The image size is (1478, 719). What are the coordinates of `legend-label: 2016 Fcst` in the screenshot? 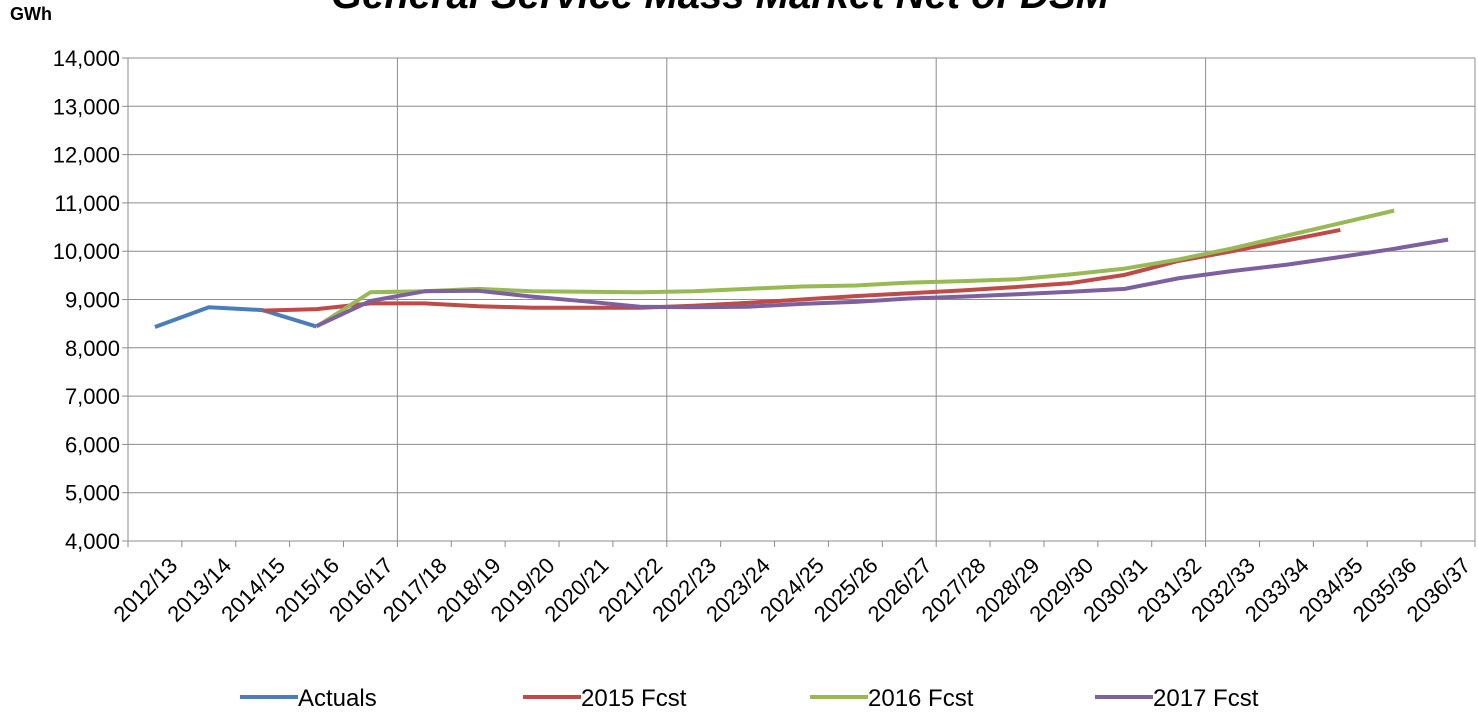 It's located at (921, 698).